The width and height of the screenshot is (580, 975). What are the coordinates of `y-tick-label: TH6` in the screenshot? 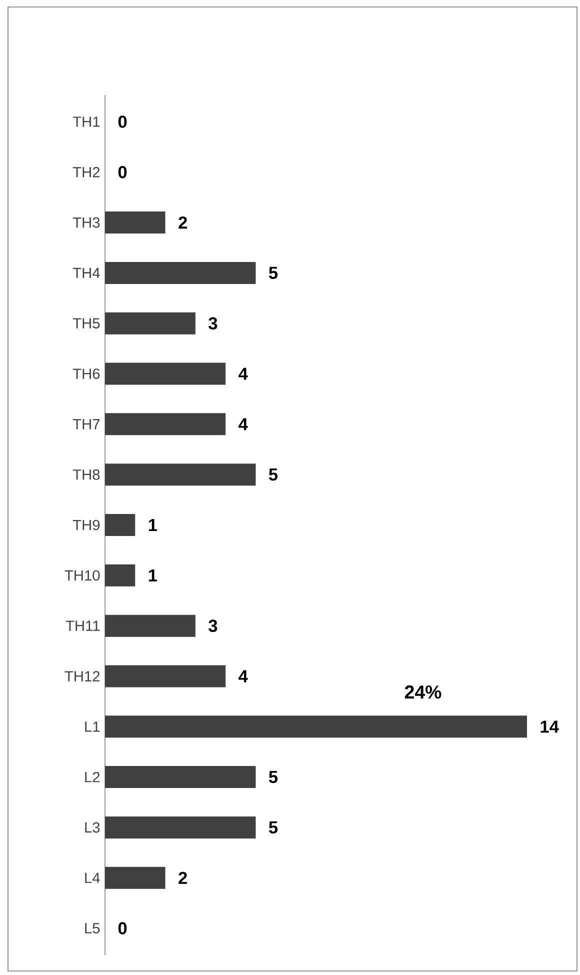 It's located at (86, 373).